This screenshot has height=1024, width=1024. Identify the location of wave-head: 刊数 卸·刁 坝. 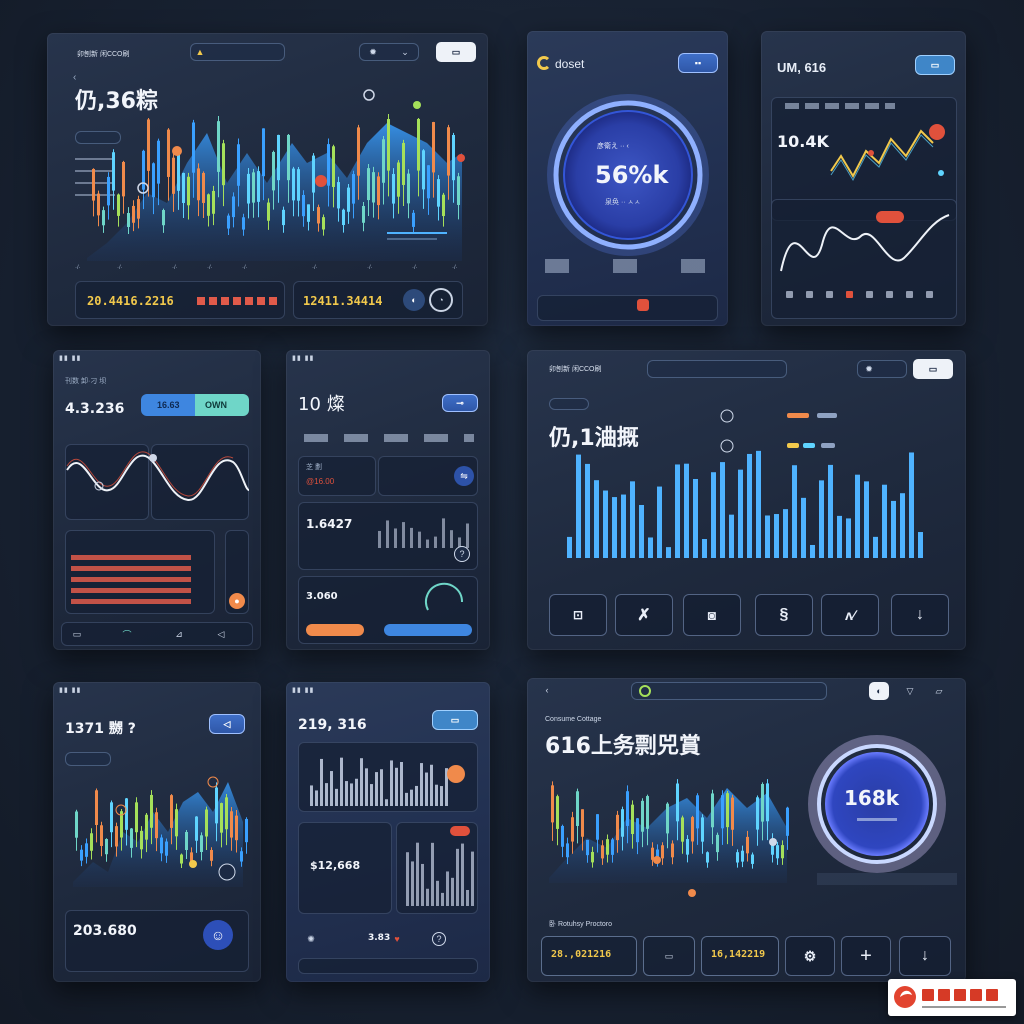
(86, 381).